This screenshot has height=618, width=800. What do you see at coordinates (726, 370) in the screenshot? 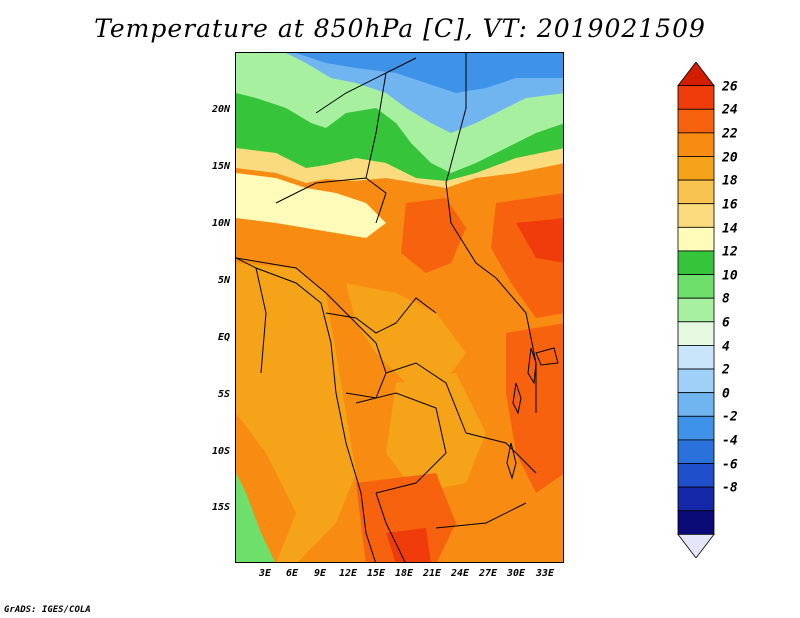
I see `colorbar-level-label: 2` at bounding box center [726, 370].